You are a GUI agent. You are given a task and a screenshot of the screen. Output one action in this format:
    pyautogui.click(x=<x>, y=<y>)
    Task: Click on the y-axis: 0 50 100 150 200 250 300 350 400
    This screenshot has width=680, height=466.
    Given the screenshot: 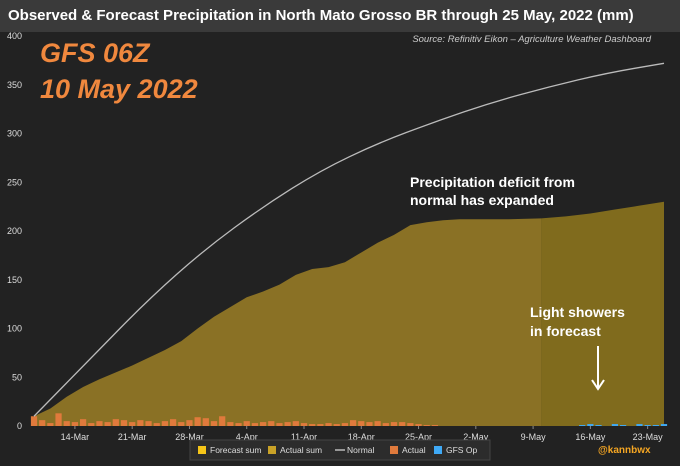 What is the action you would take?
    pyautogui.click(x=14, y=231)
    